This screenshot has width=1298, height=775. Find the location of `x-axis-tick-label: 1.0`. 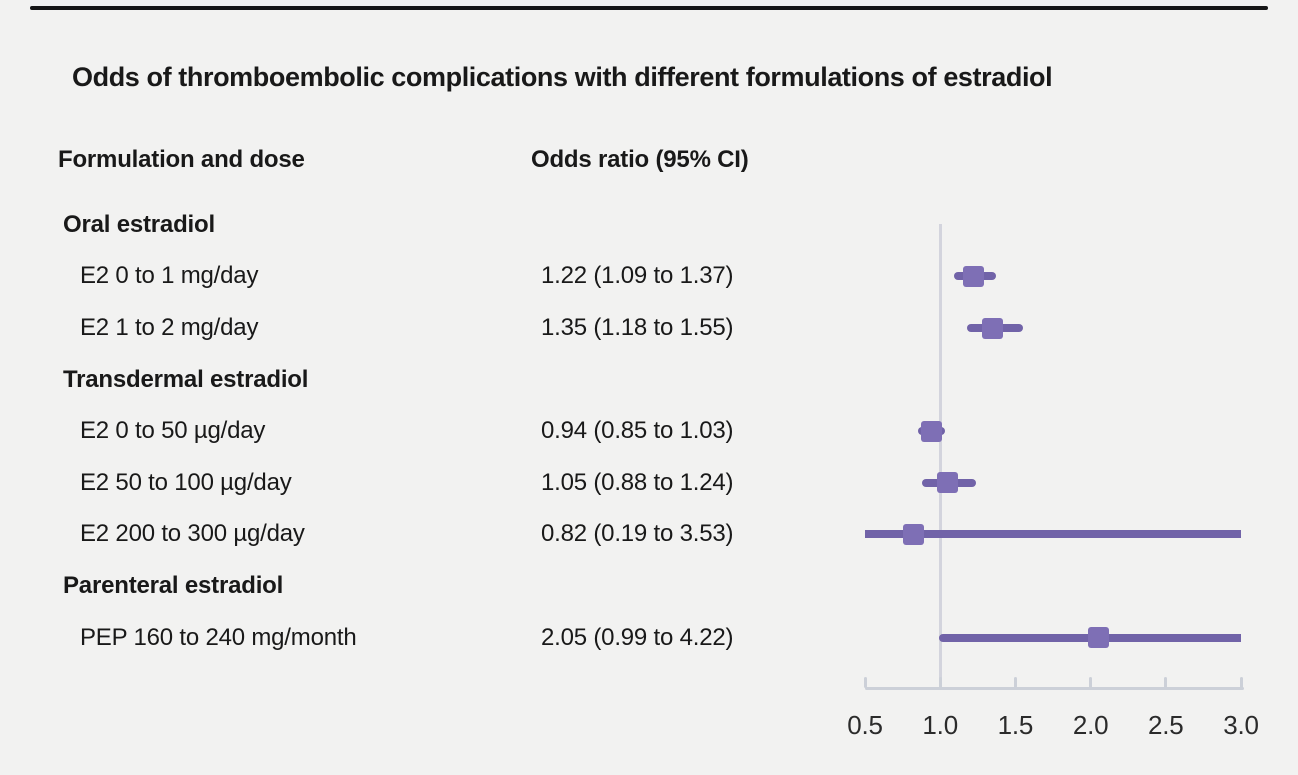

x-axis-tick-label: 1.0 is located at coordinates (940, 725).